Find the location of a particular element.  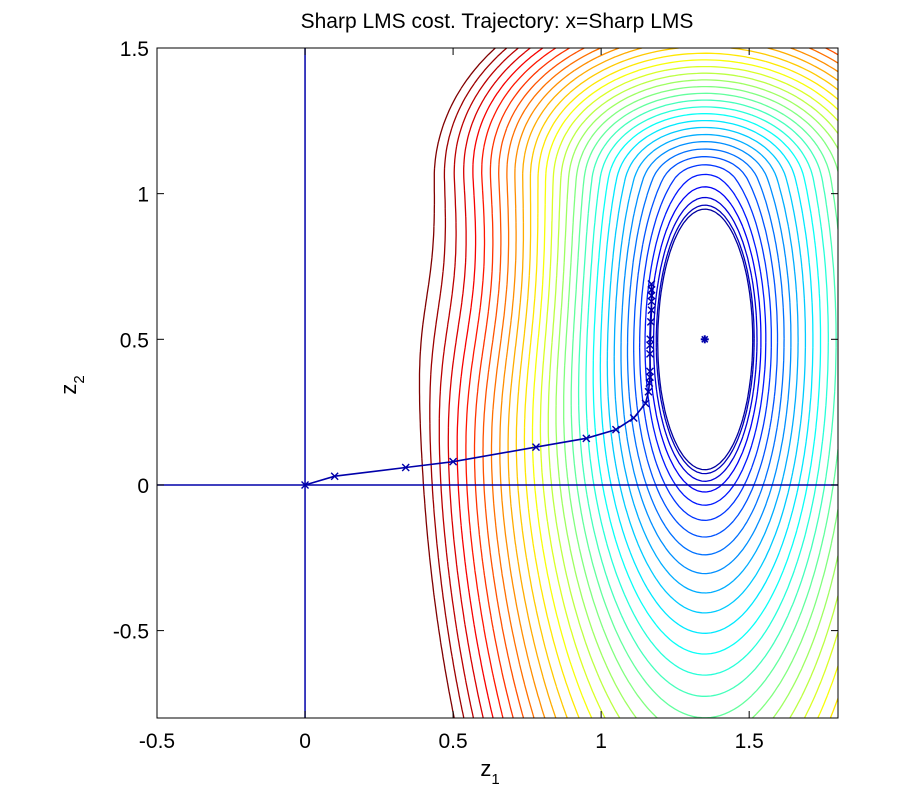

x-axis-label: z1 is located at coordinates (489, 772).